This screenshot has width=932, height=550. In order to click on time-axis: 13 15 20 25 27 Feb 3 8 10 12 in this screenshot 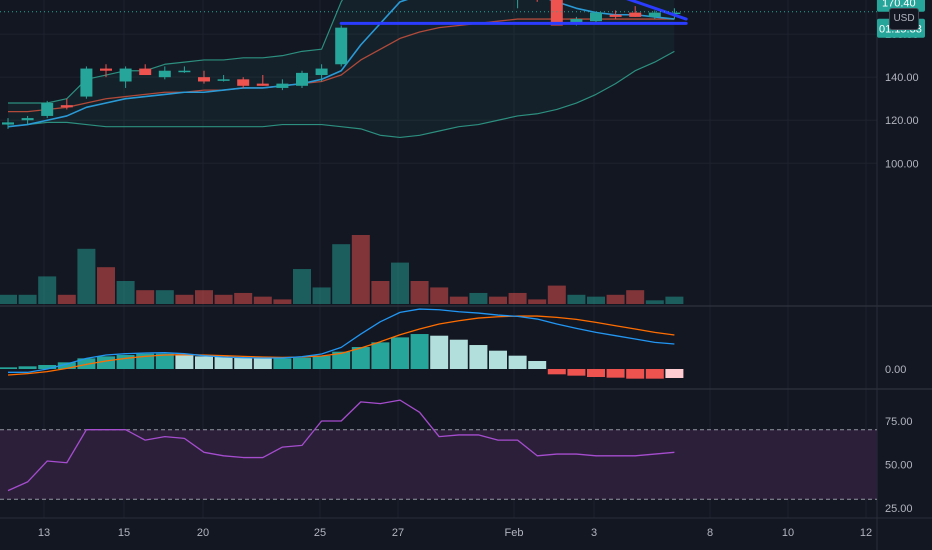, I will do `click(455, 533)`.